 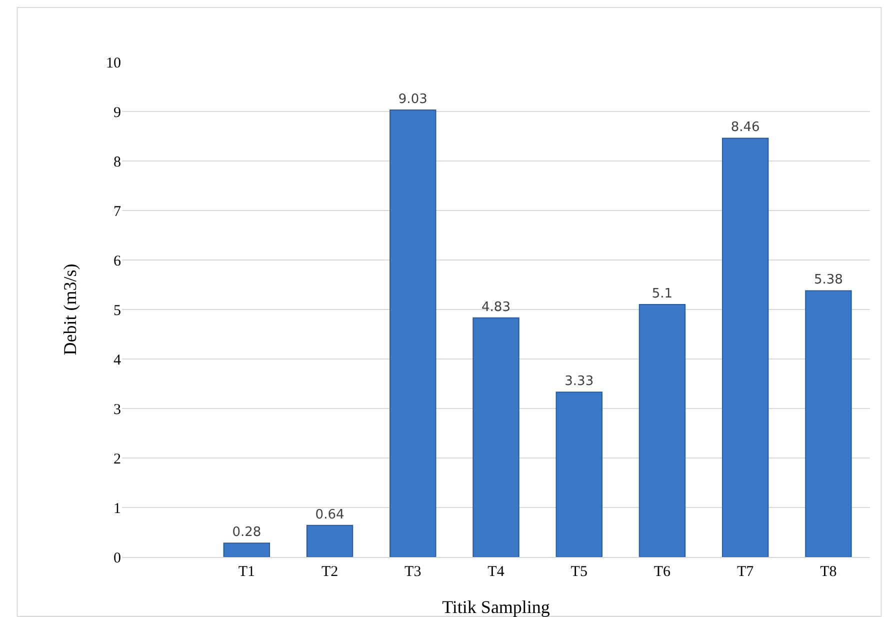 I want to click on y-tick-label: 3, so click(x=117, y=410).